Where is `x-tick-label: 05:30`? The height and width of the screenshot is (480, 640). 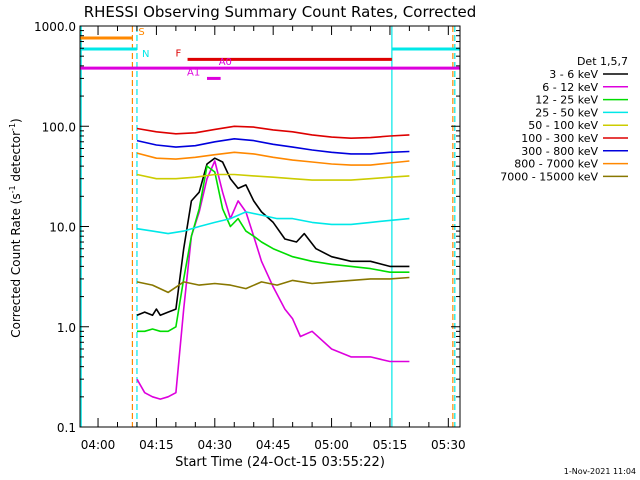 x-tick-label: 05:30 is located at coordinates (448, 445).